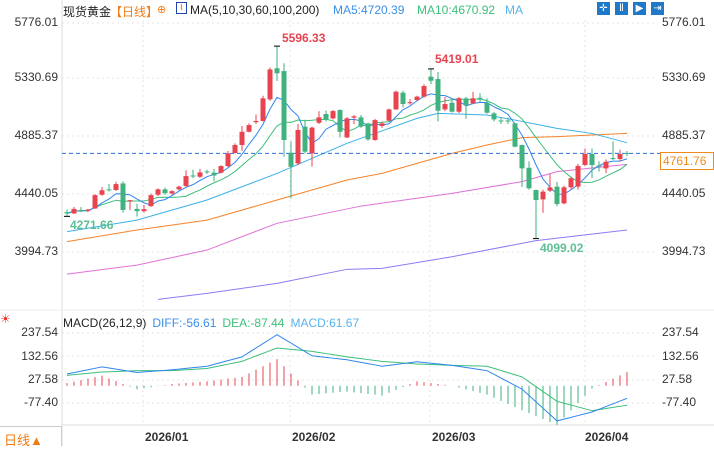 This screenshot has width=714, height=449. Describe the element at coordinates (92, 225) in the screenshot. I see `low-start-label: 4271.66` at that location.